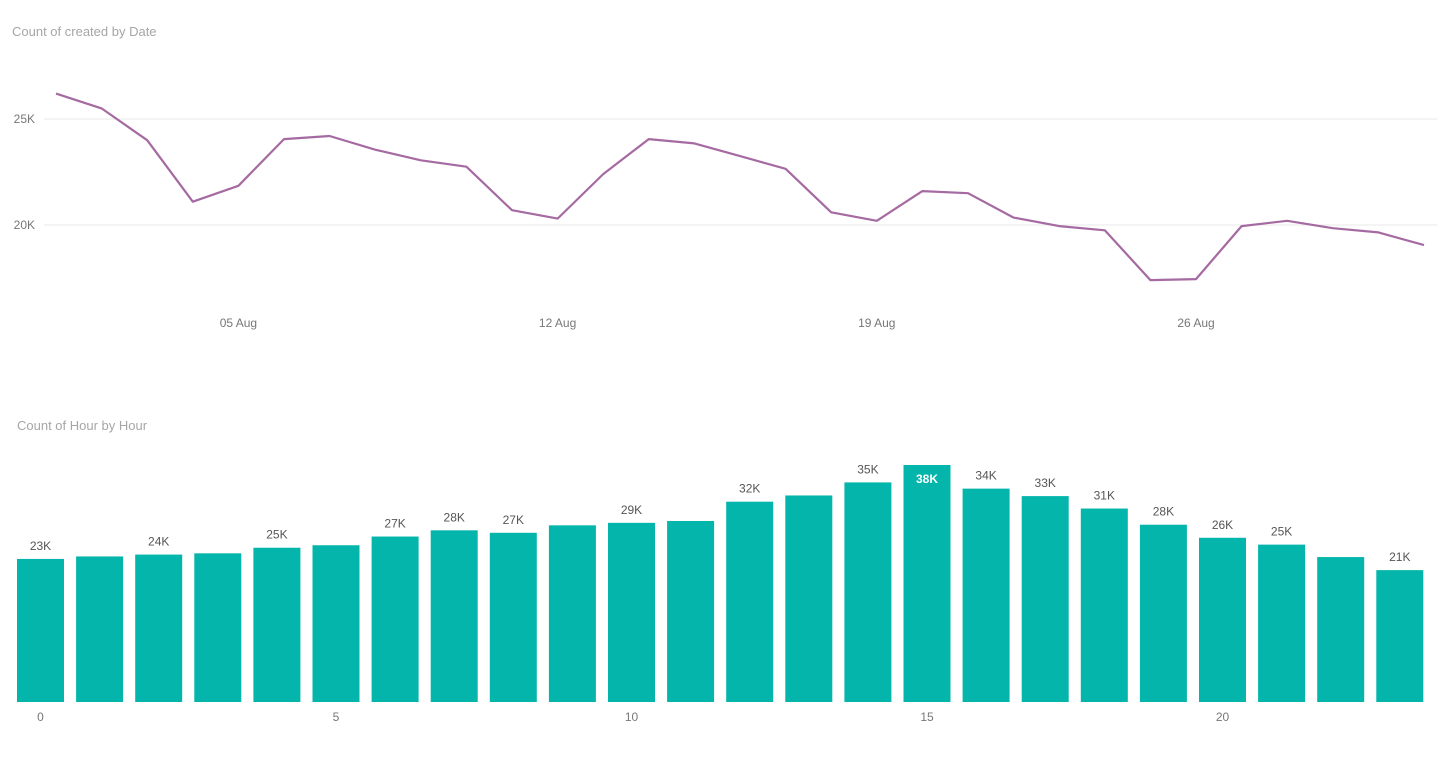 Image resolution: width=1445 pixels, height=768 pixels. What do you see at coordinates (1104, 496) in the screenshot?
I see `data-label: 31K` at bounding box center [1104, 496].